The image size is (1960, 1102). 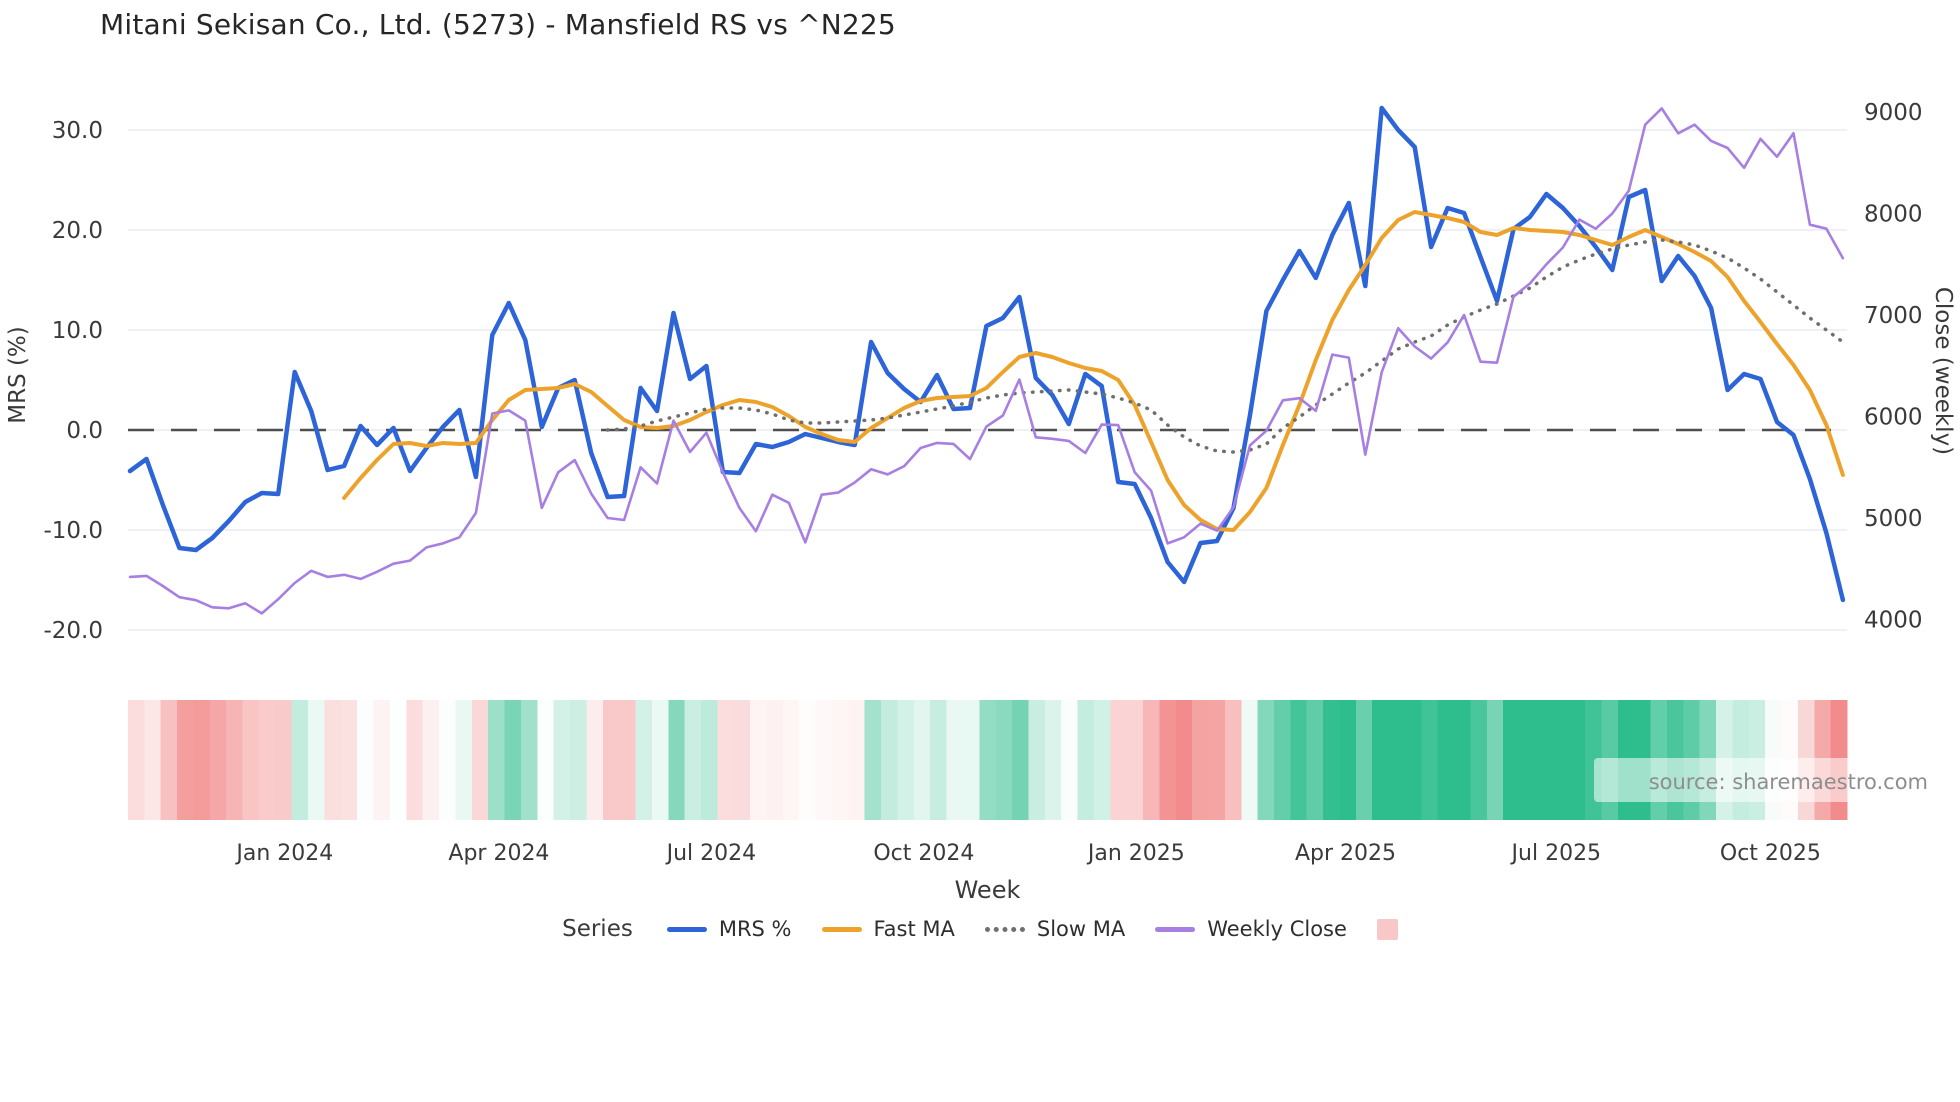 I want to click on y-axis-tick-left: -20.0, so click(x=73, y=631).